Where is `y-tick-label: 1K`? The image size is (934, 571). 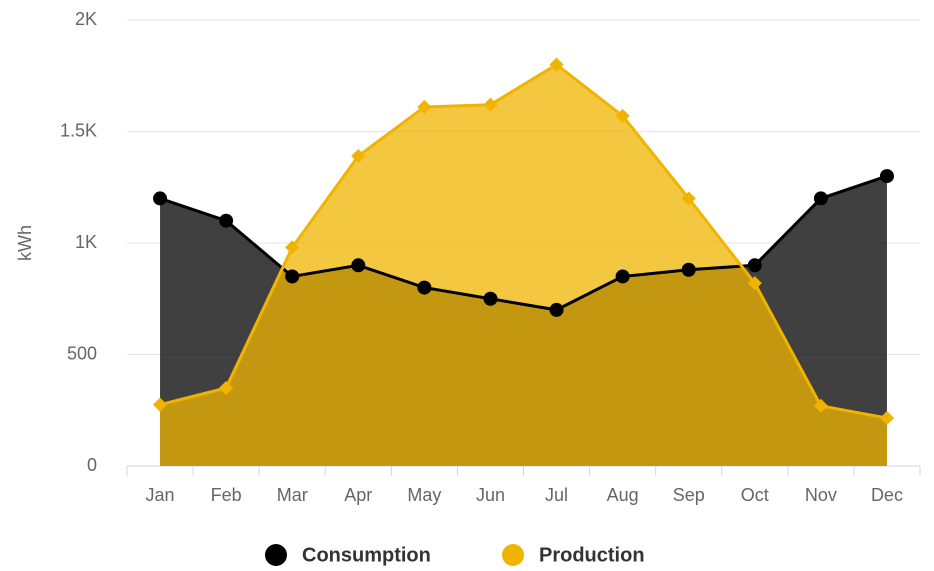
y-tick-label: 1K is located at coordinates (86, 242).